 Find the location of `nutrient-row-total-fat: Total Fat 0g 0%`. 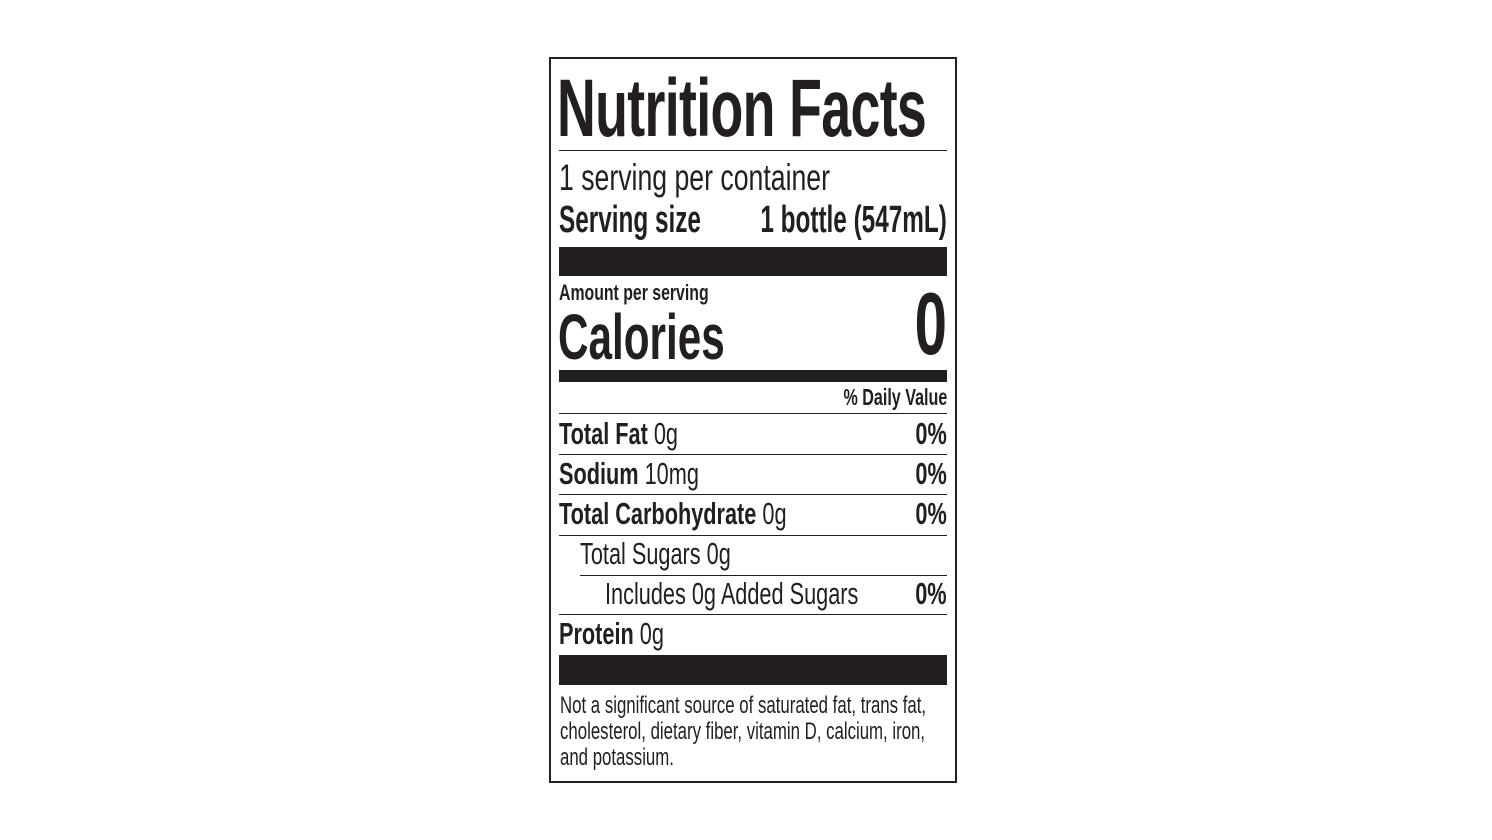

nutrient-row-total-fat: Total Fat 0g 0% is located at coordinates (753, 433).